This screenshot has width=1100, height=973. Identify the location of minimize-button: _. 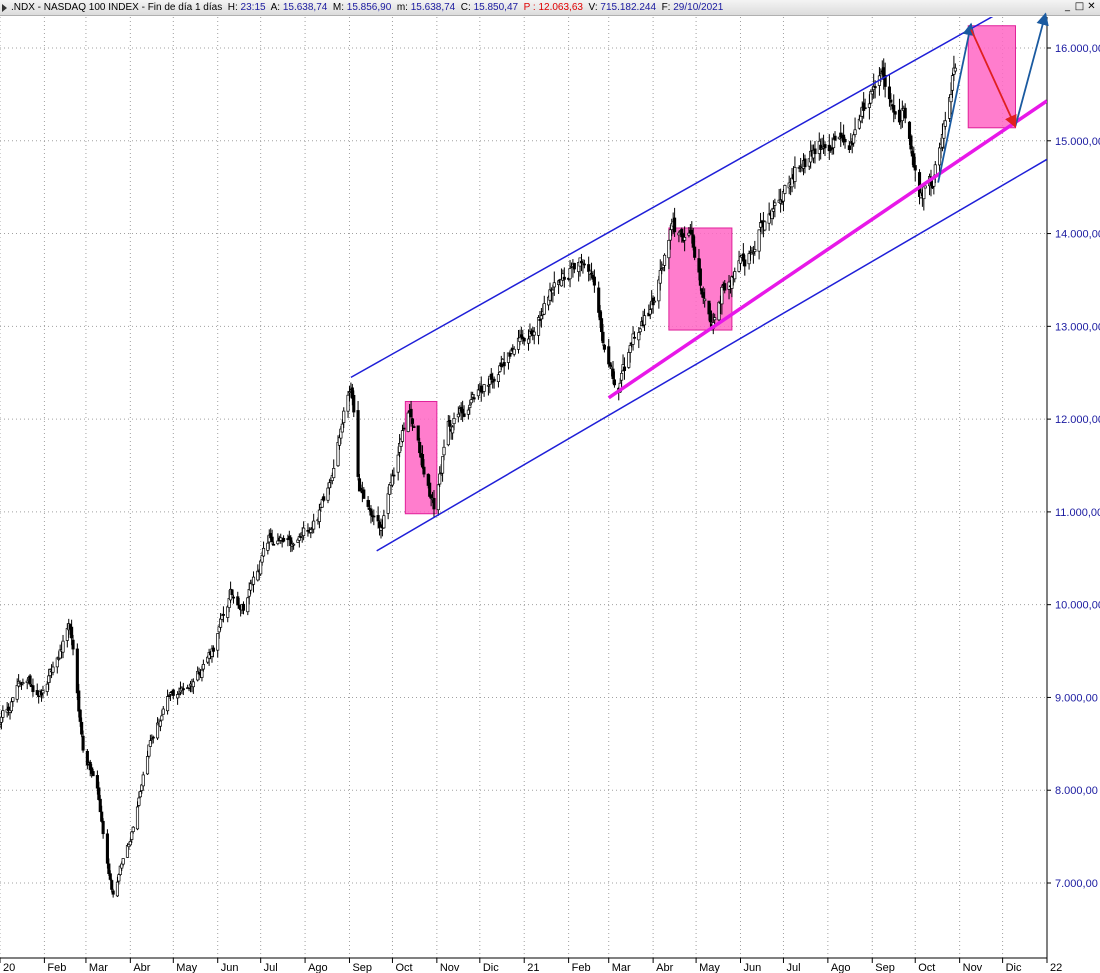
(1067, 6).